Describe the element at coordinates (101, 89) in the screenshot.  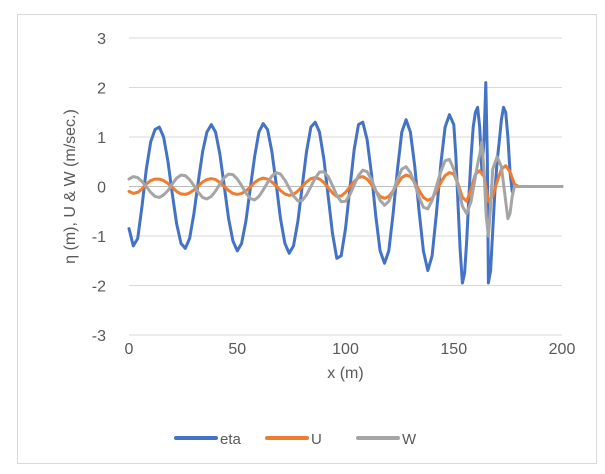
I see `y-tick-label: 2` at that location.